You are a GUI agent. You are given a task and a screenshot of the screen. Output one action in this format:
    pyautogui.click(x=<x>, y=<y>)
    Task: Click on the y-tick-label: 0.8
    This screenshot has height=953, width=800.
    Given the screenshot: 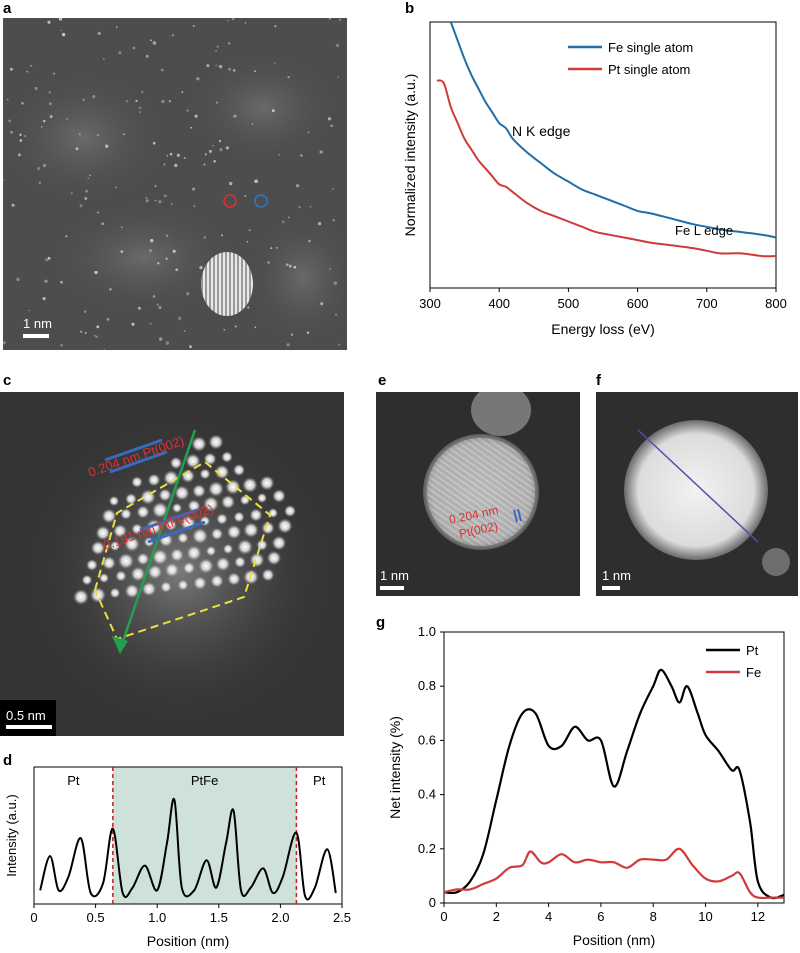 What is the action you would take?
    pyautogui.click(x=427, y=685)
    